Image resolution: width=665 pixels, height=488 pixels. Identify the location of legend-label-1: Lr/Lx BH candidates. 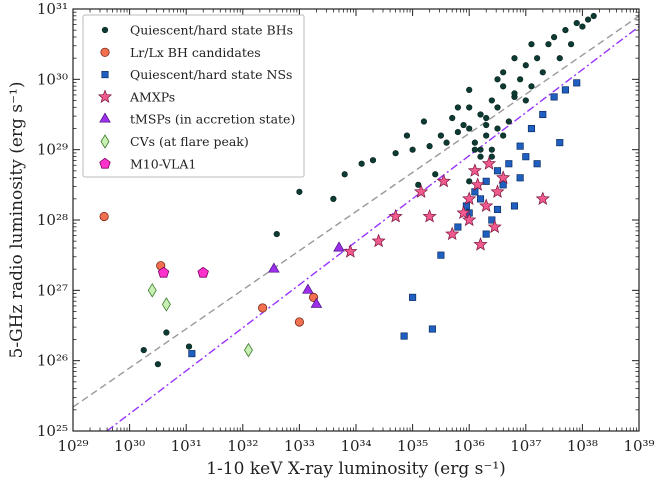
(195, 52).